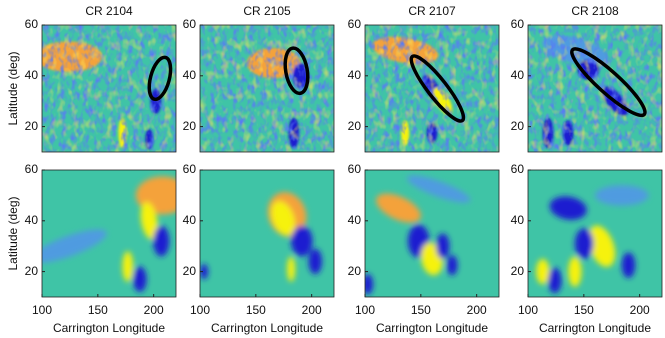  Describe the element at coordinates (595, 11) in the screenshot. I see `panel-title: CR 2108` at that location.